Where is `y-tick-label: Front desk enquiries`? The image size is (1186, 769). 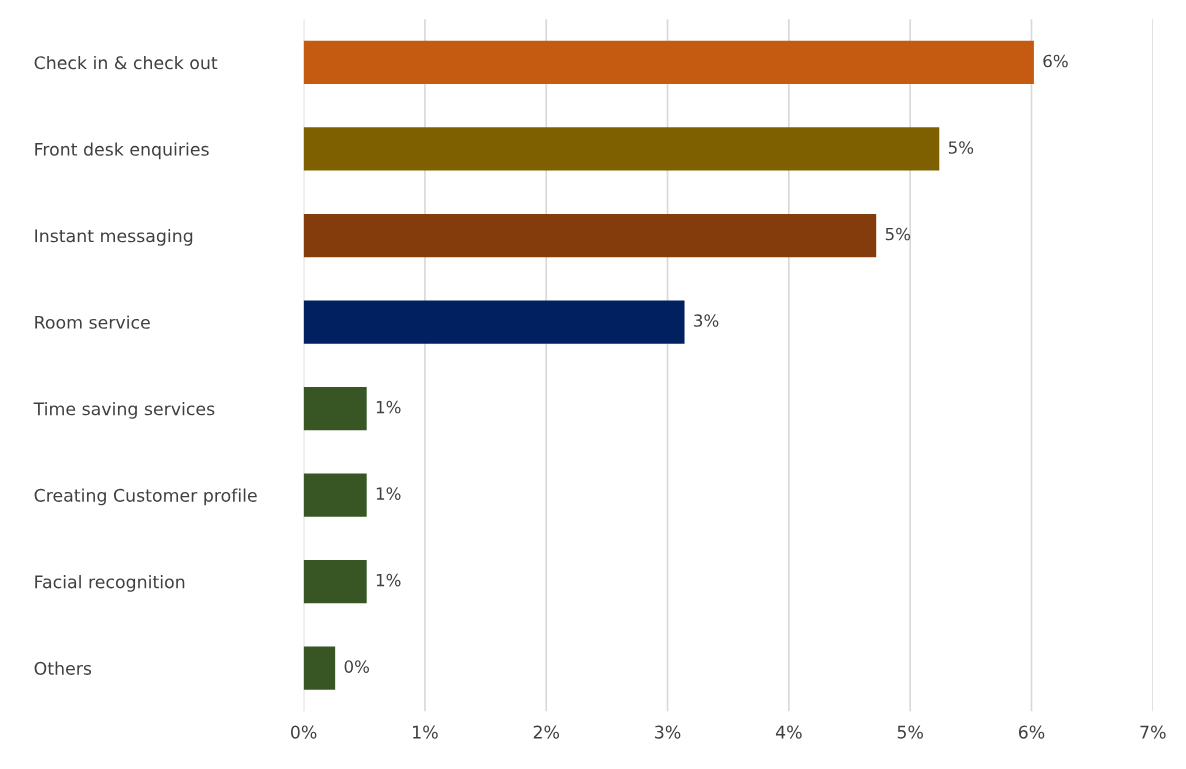 y-tick-label: Front desk enquiries is located at coordinates (122, 151).